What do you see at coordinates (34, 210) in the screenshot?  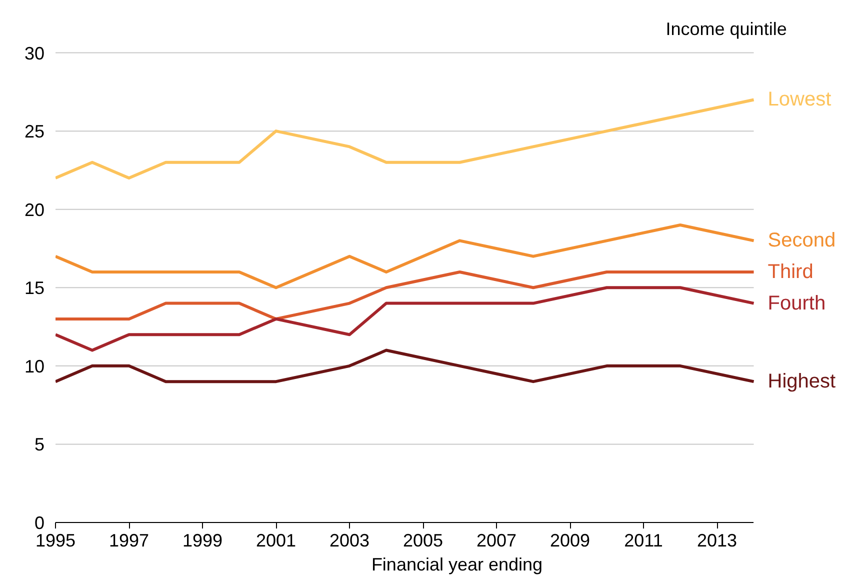 I see `y-tick-label: 20` at bounding box center [34, 210].